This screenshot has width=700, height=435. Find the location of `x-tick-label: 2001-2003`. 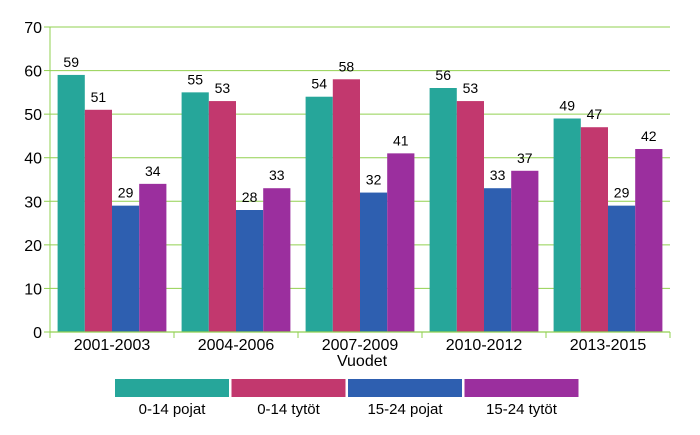

x-tick-label: 2001-2003 is located at coordinates (112, 345).